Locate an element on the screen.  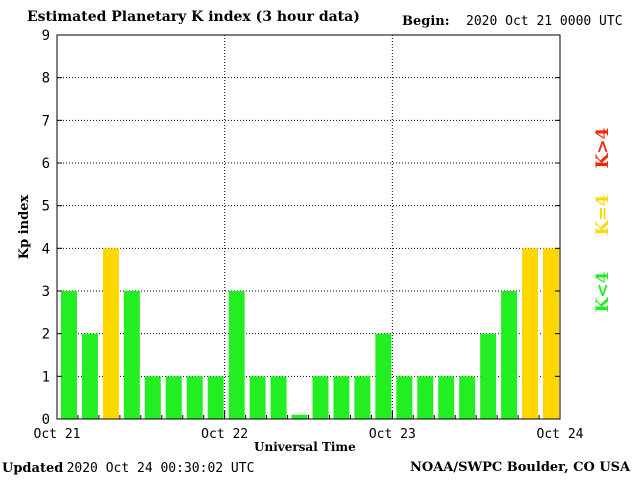
y-tick-label: 3 is located at coordinates (46, 292).